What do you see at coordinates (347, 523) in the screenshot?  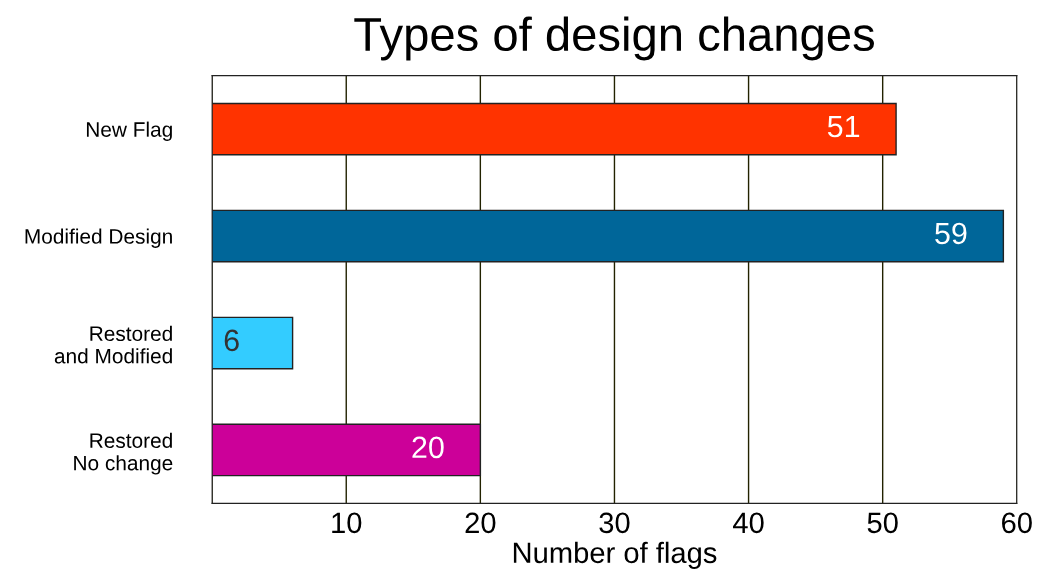 I see `x-tick-label: 10` at bounding box center [347, 523].